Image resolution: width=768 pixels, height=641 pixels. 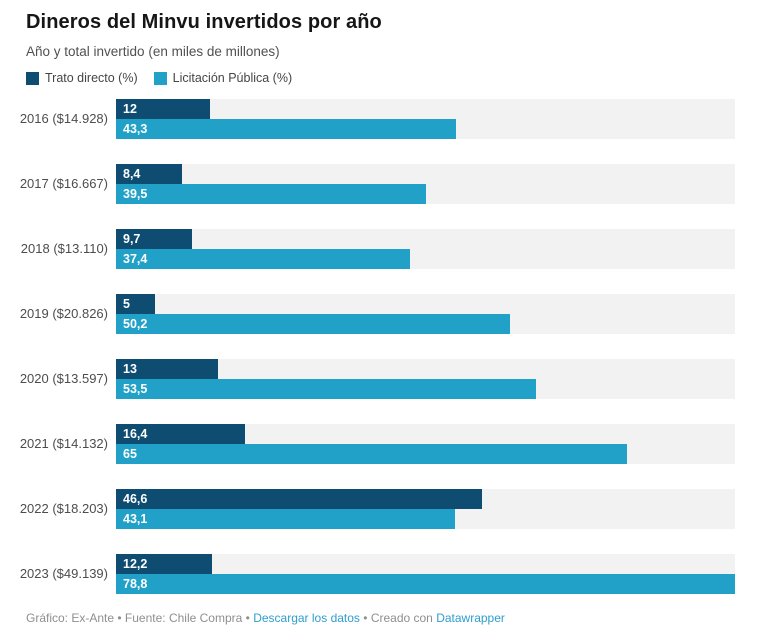 I want to click on footer-credit: Gráfico: Ex-Ante, so click(x=70, y=618).